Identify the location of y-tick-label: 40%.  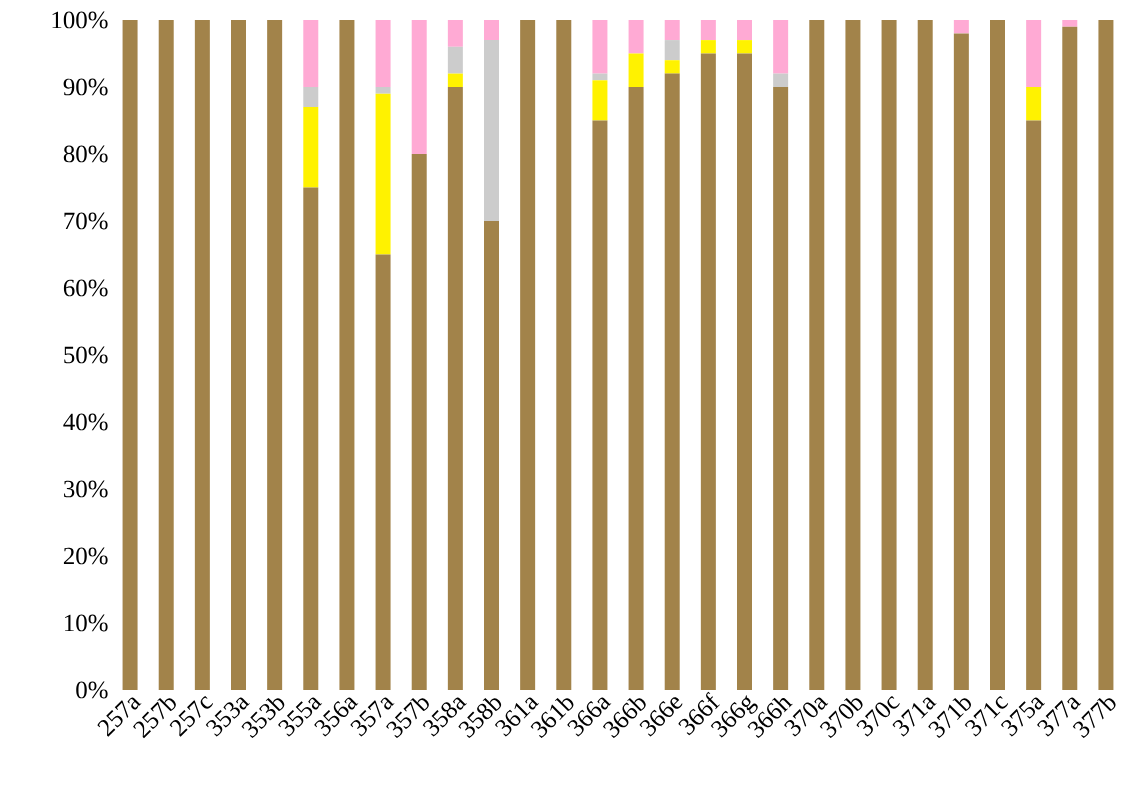
(85, 422).